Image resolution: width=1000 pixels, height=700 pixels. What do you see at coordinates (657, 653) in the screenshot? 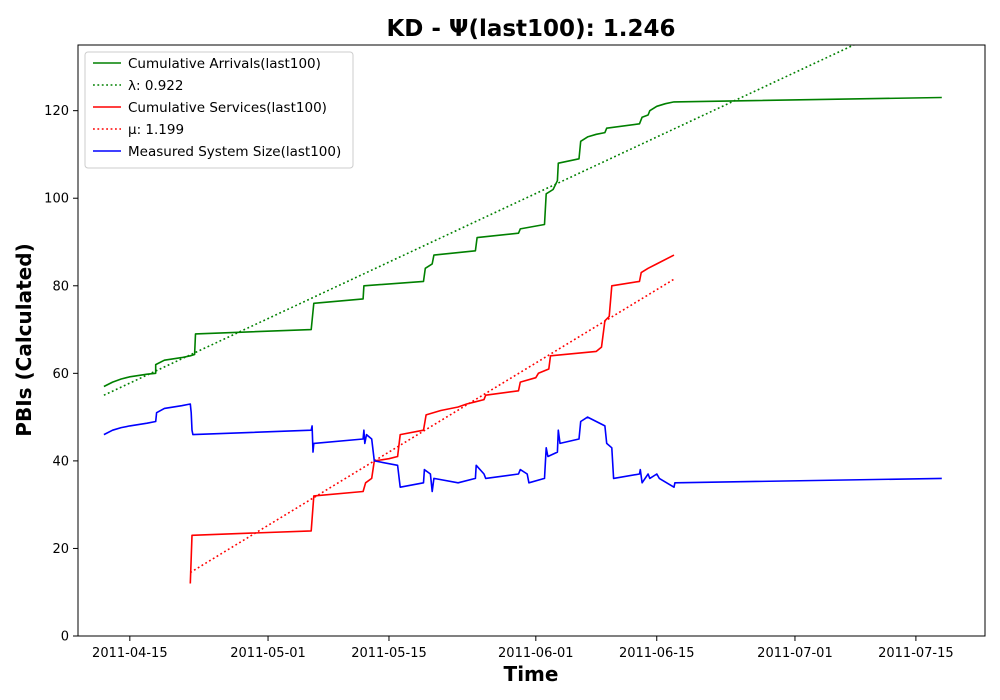
I see `x-tick-label: 2011-06-15` at bounding box center [657, 653].